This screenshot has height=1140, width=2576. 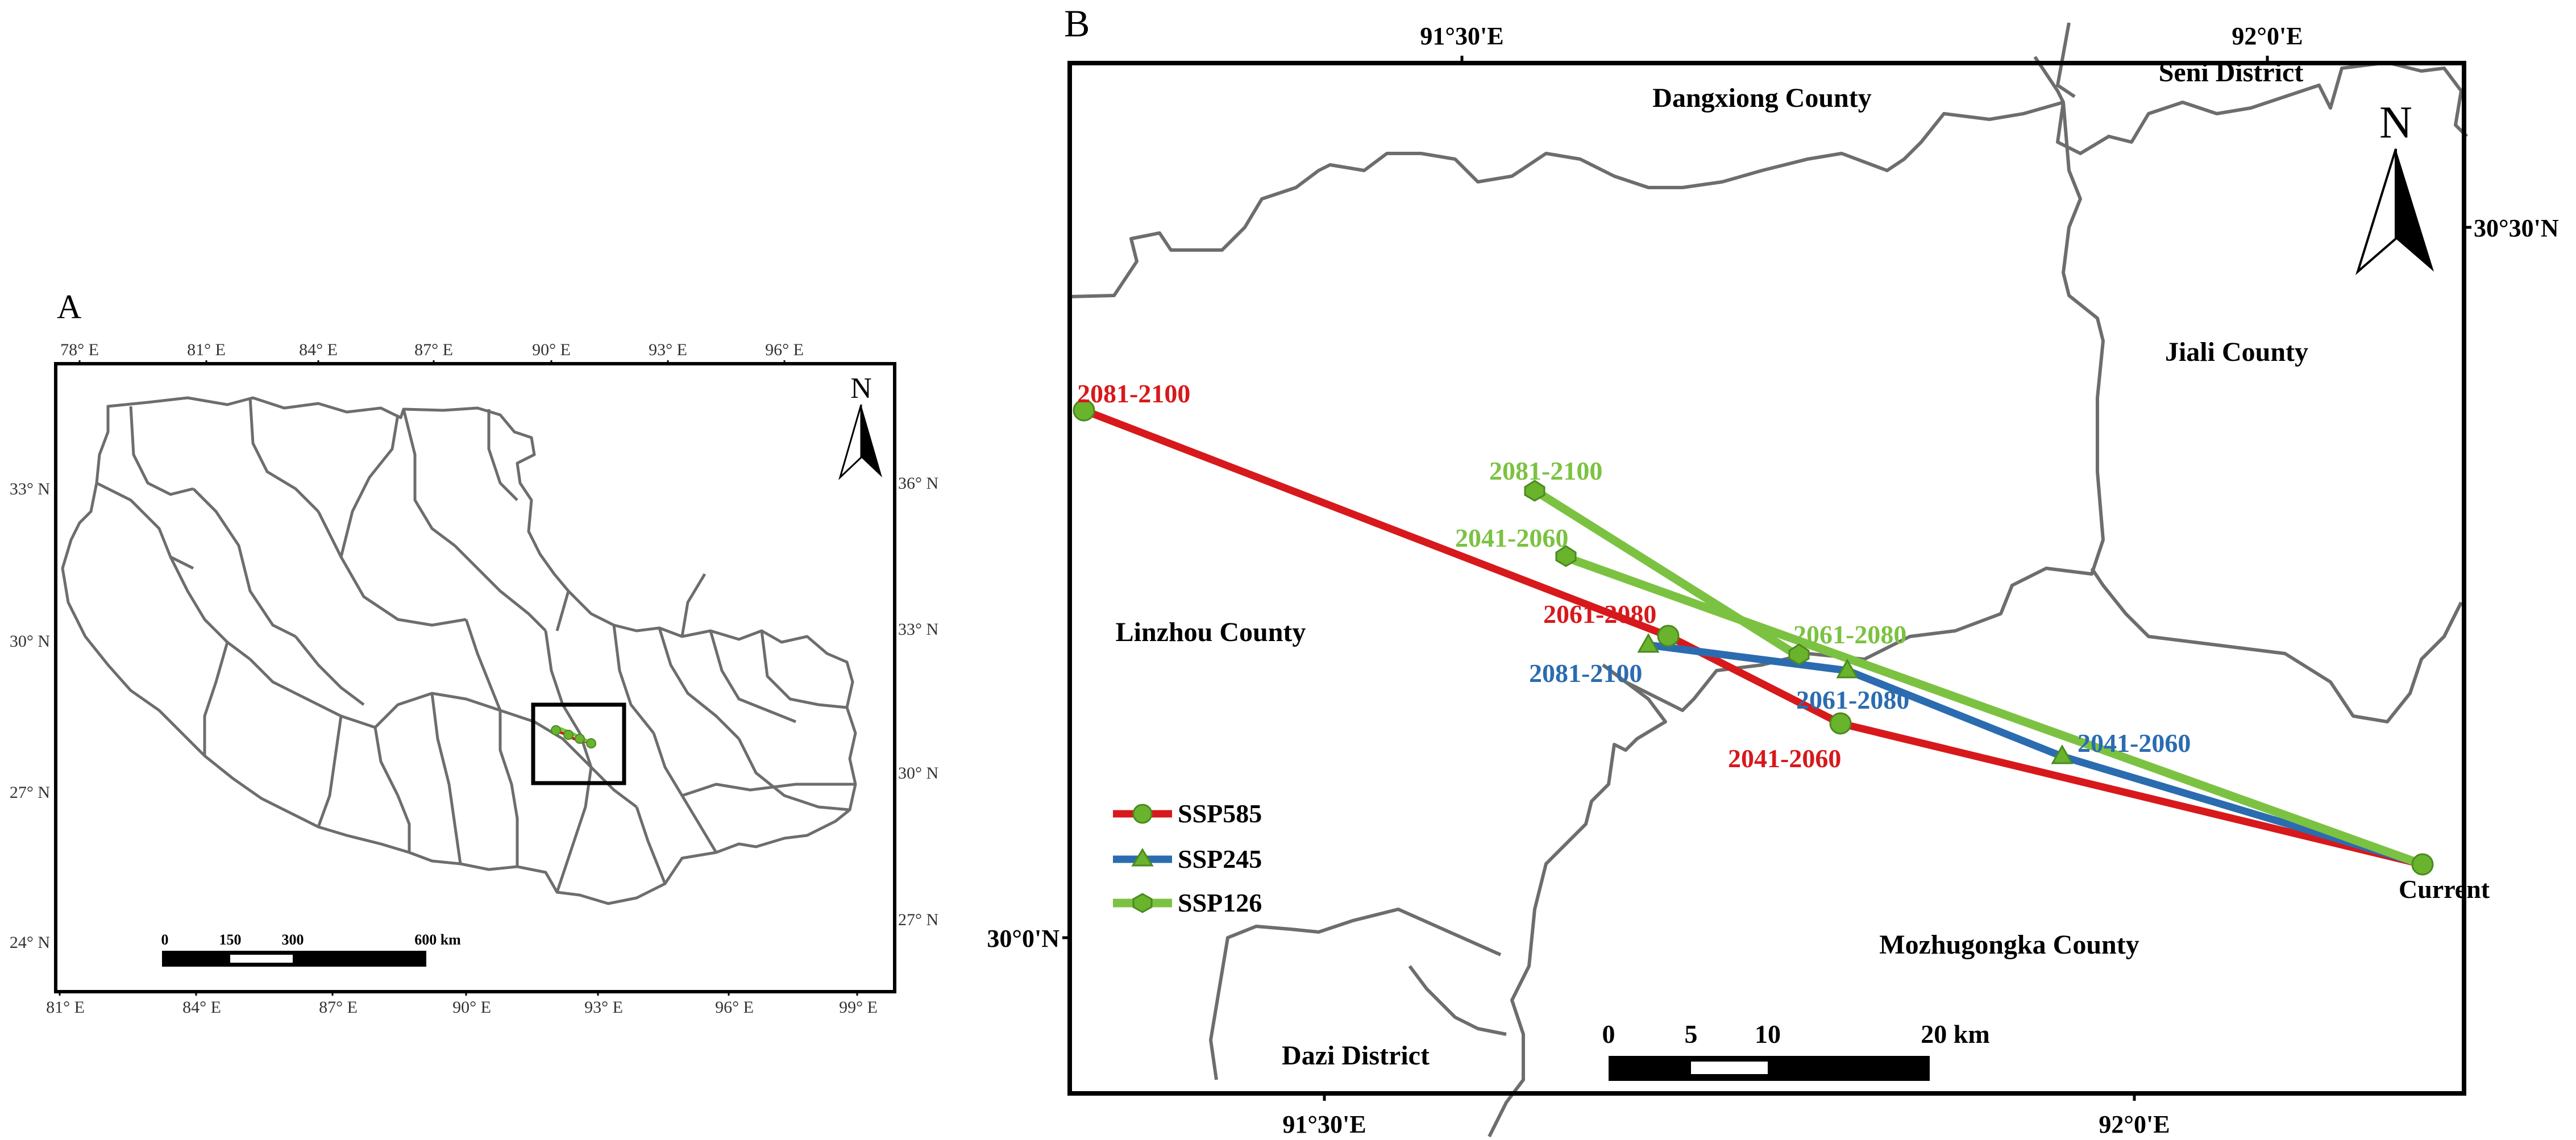 I want to click on b-bottom-tick-label: 92°0'E, so click(x=2134, y=1123).